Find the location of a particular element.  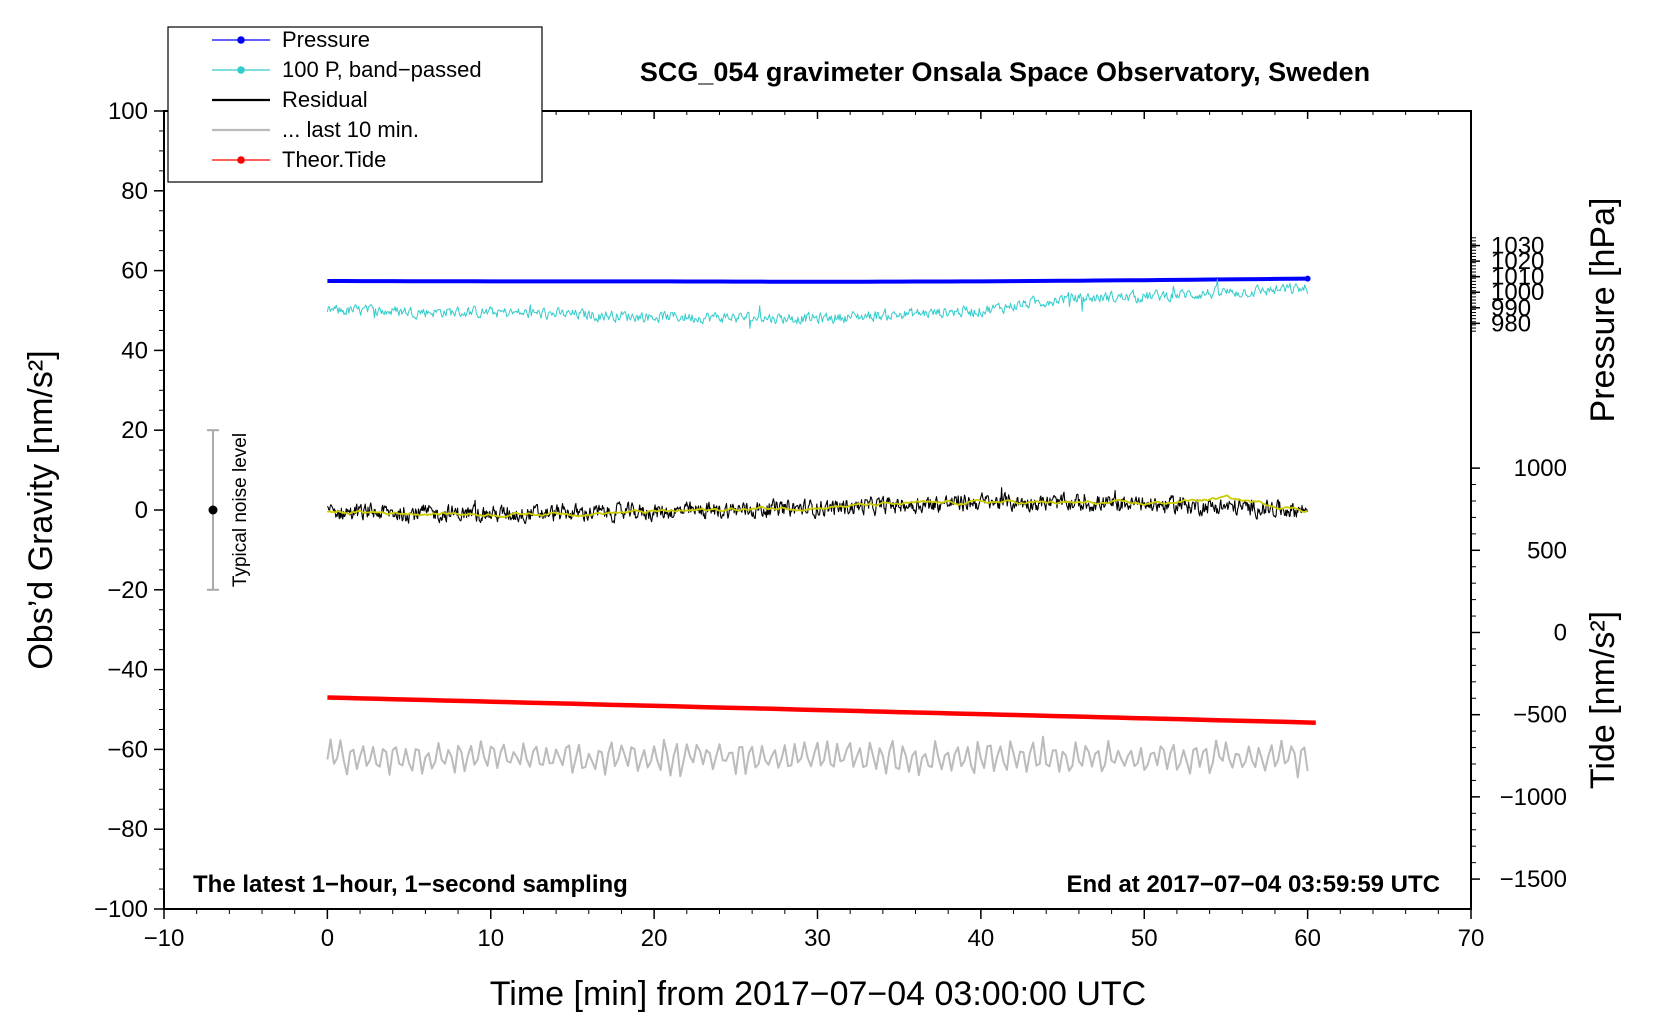

x-tick-label: 70 is located at coordinates (1471, 938).